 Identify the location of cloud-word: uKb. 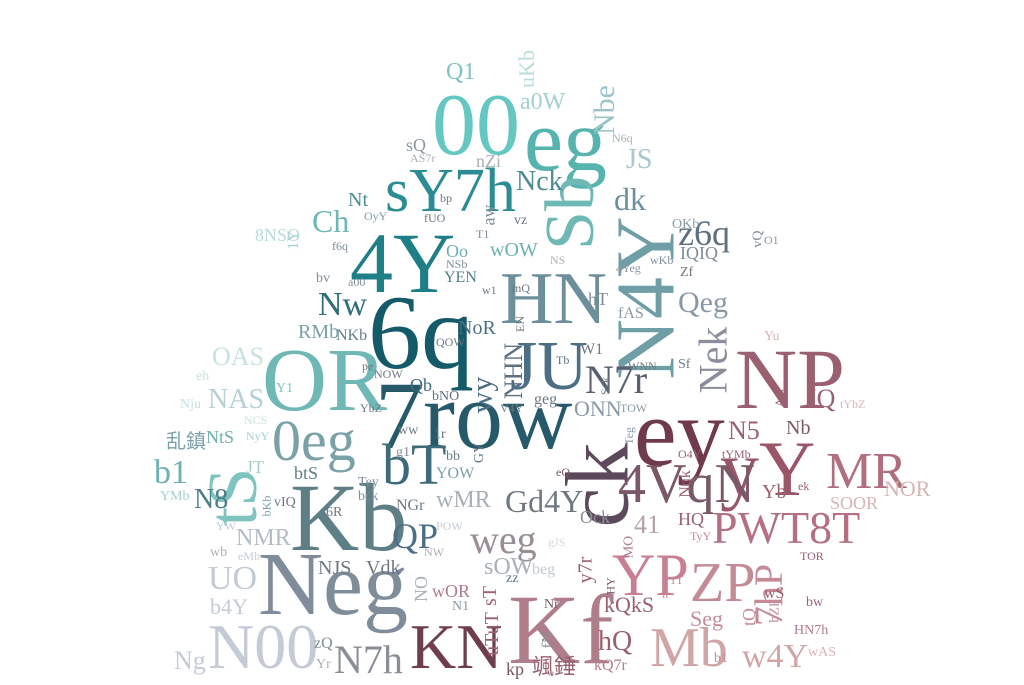
(526, 69).